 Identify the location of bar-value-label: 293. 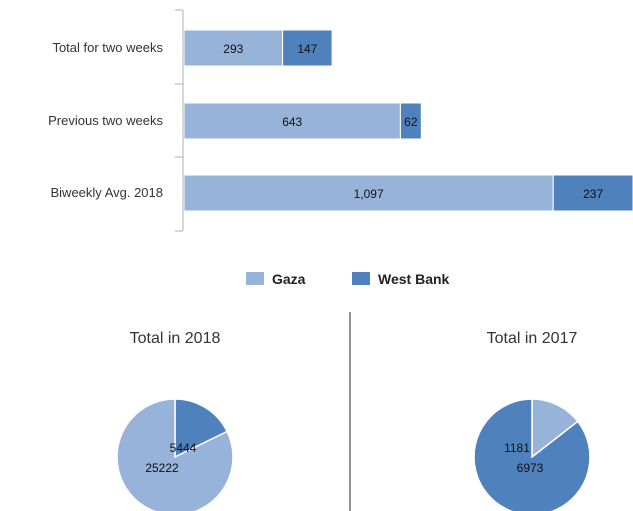
(233, 49).